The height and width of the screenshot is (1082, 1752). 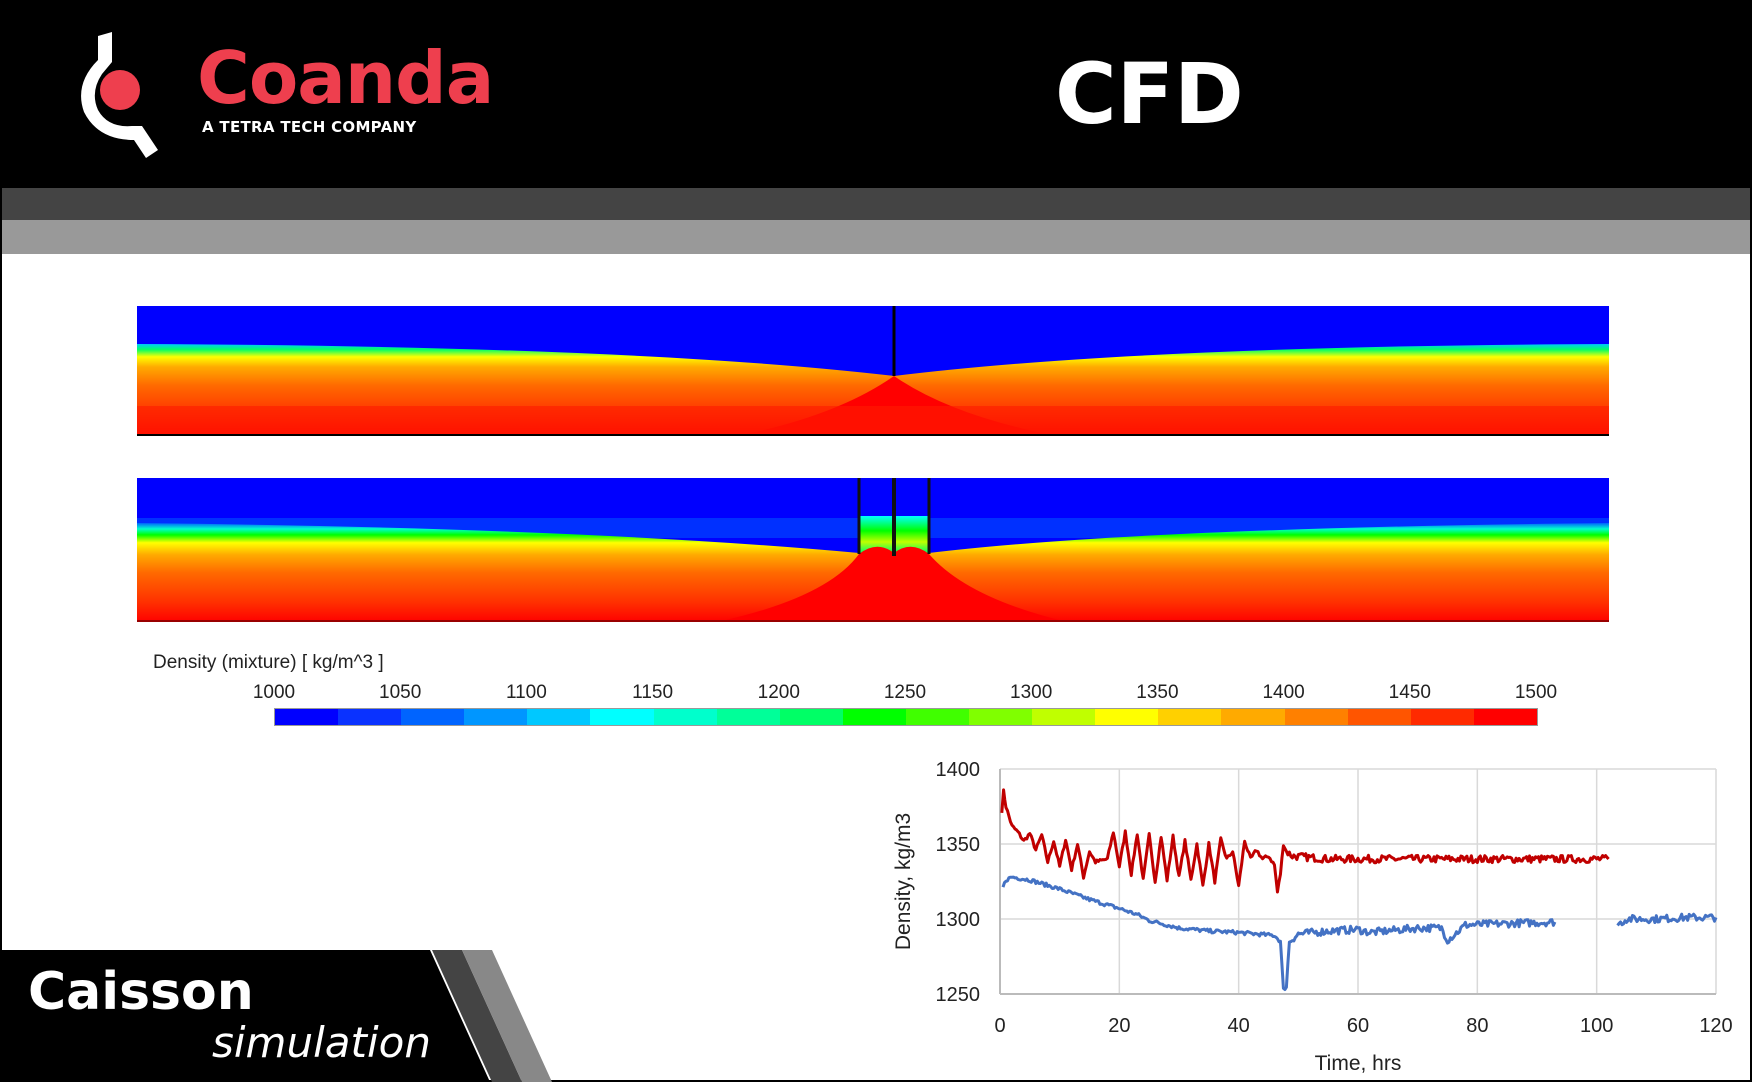 I want to click on y-tick-label: 1300, so click(x=958, y=920).